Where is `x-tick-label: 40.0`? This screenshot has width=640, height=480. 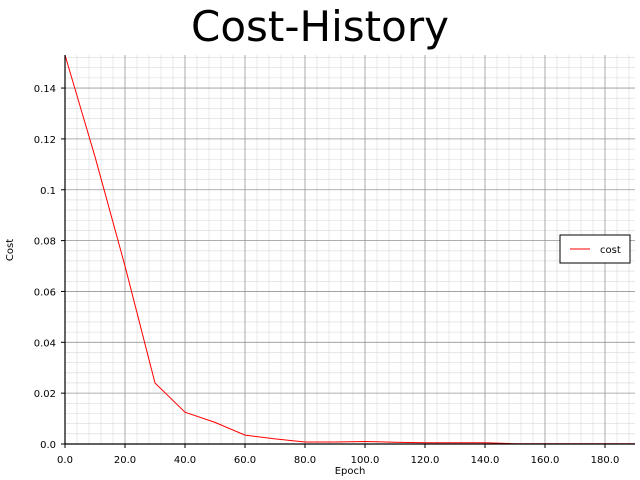 x-tick-label: 40.0 is located at coordinates (185, 460).